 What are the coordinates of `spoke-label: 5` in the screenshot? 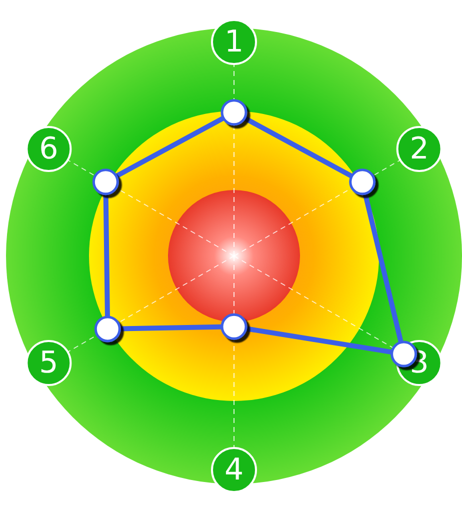 It's located at (48, 363).